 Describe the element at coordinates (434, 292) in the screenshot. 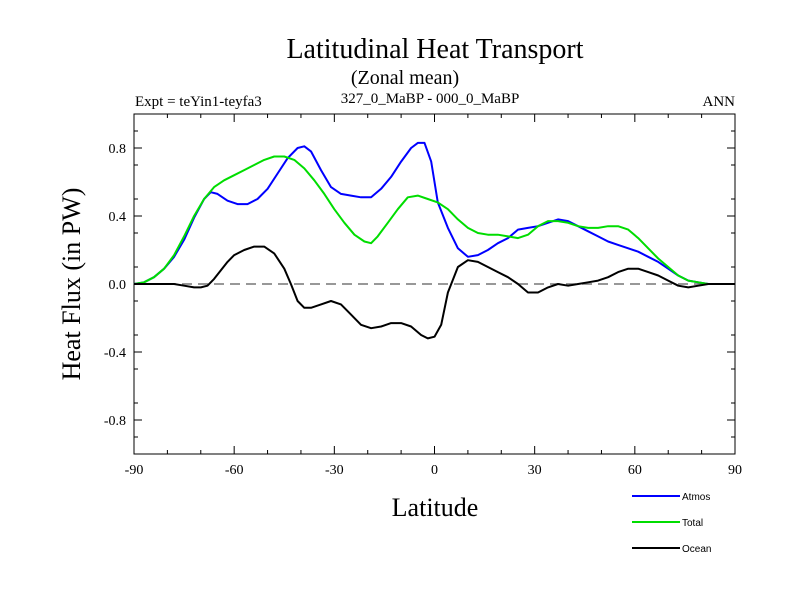

I see `series-line-ocean` at that location.